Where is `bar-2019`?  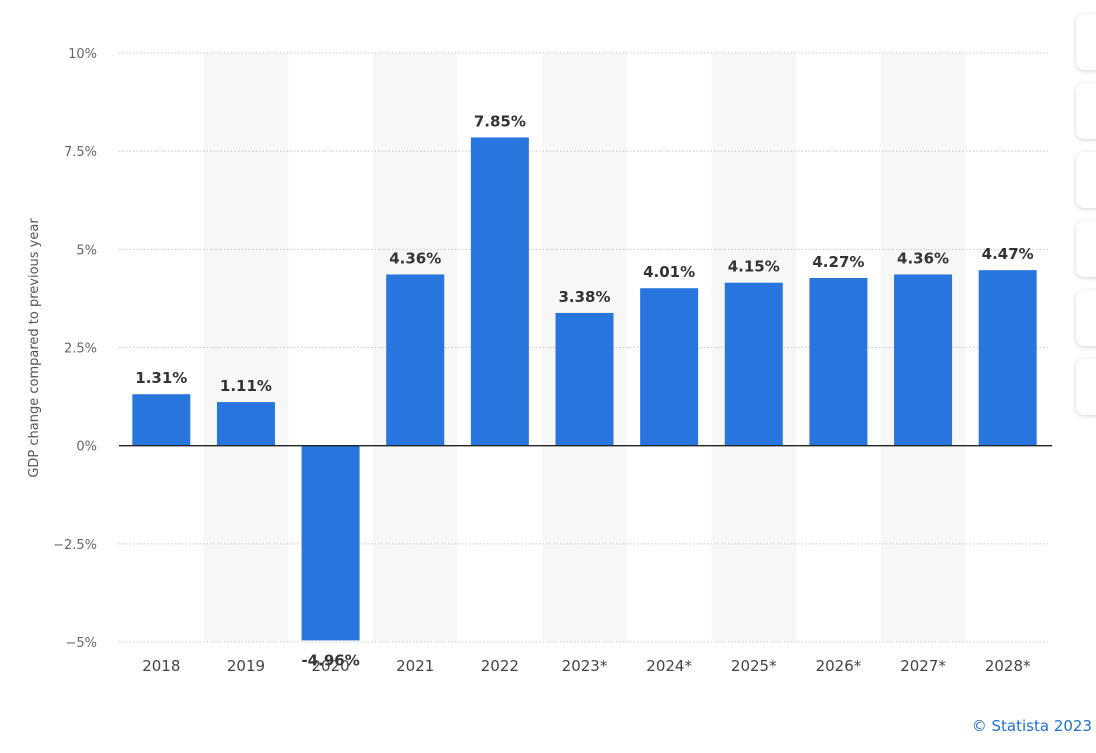 bar-2019 is located at coordinates (245, 424).